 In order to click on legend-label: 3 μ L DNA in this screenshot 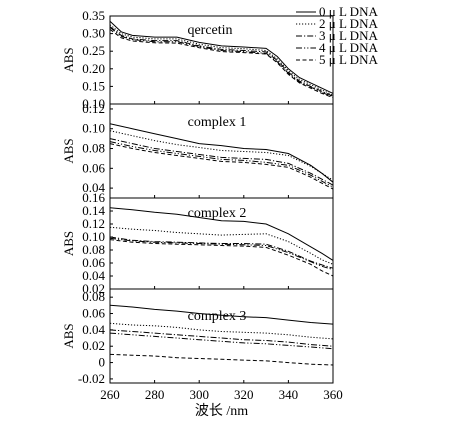, I will do `click(348, 35)`.